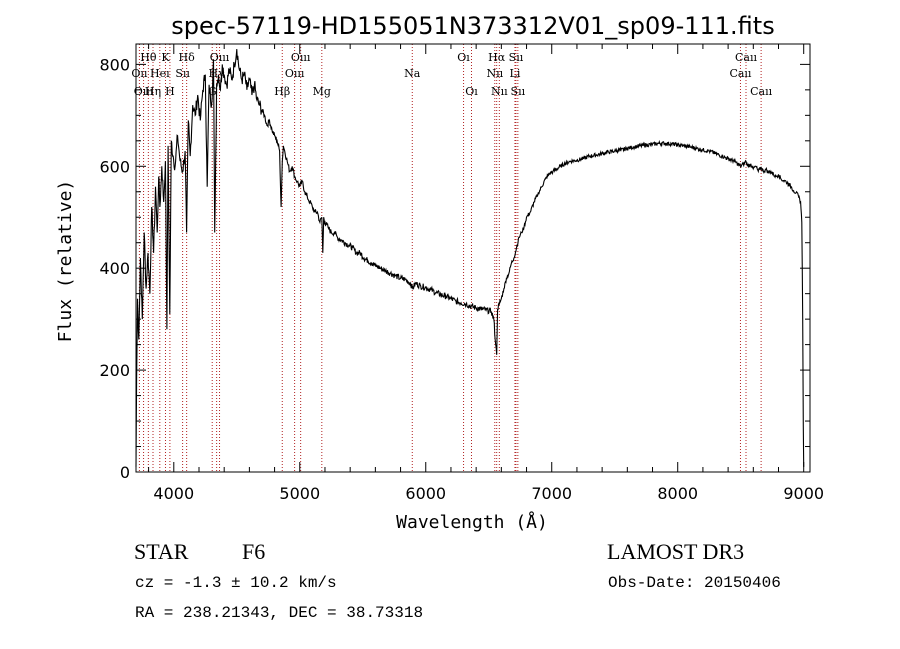 The image size is (900, 649). I want to click on spectral-line-label: Heı, so click(160, 73).